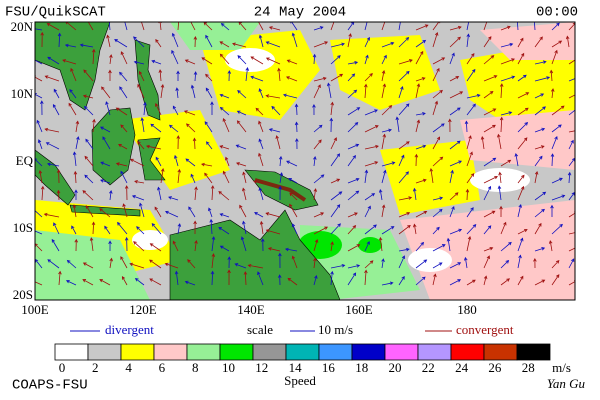 This screenshot has height=400, width=600. Describe the element at coordinates (260, 329) in the screenshot. I see `legend-scale: scale` at that location.